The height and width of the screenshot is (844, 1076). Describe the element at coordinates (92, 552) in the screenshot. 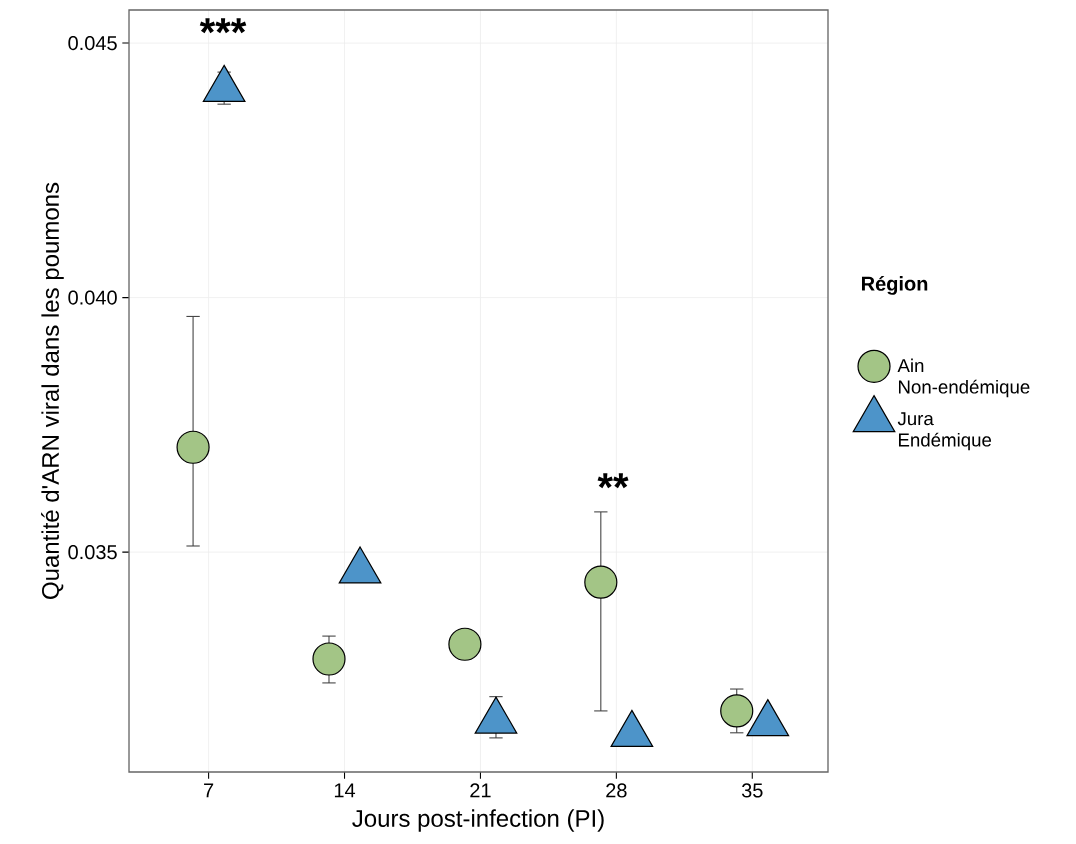

I see `y-tick-label: 0.035` at that location.